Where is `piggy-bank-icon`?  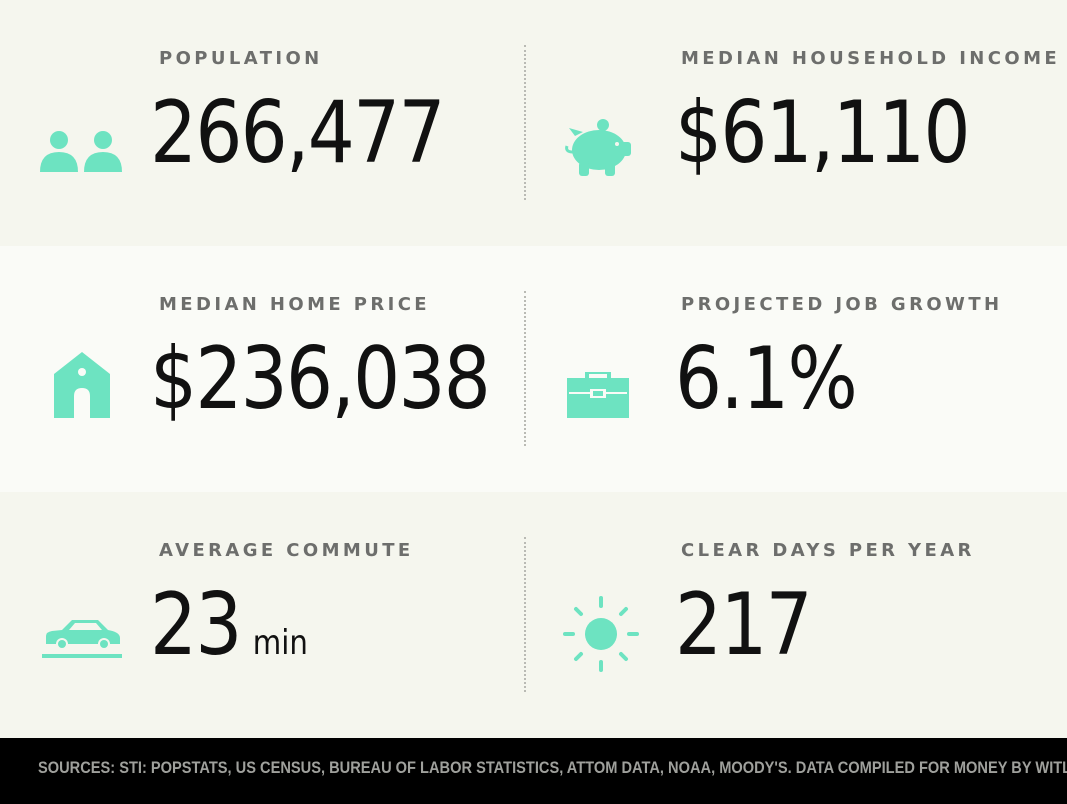
piggy-bank-icon is located at coordinates (598, 147).